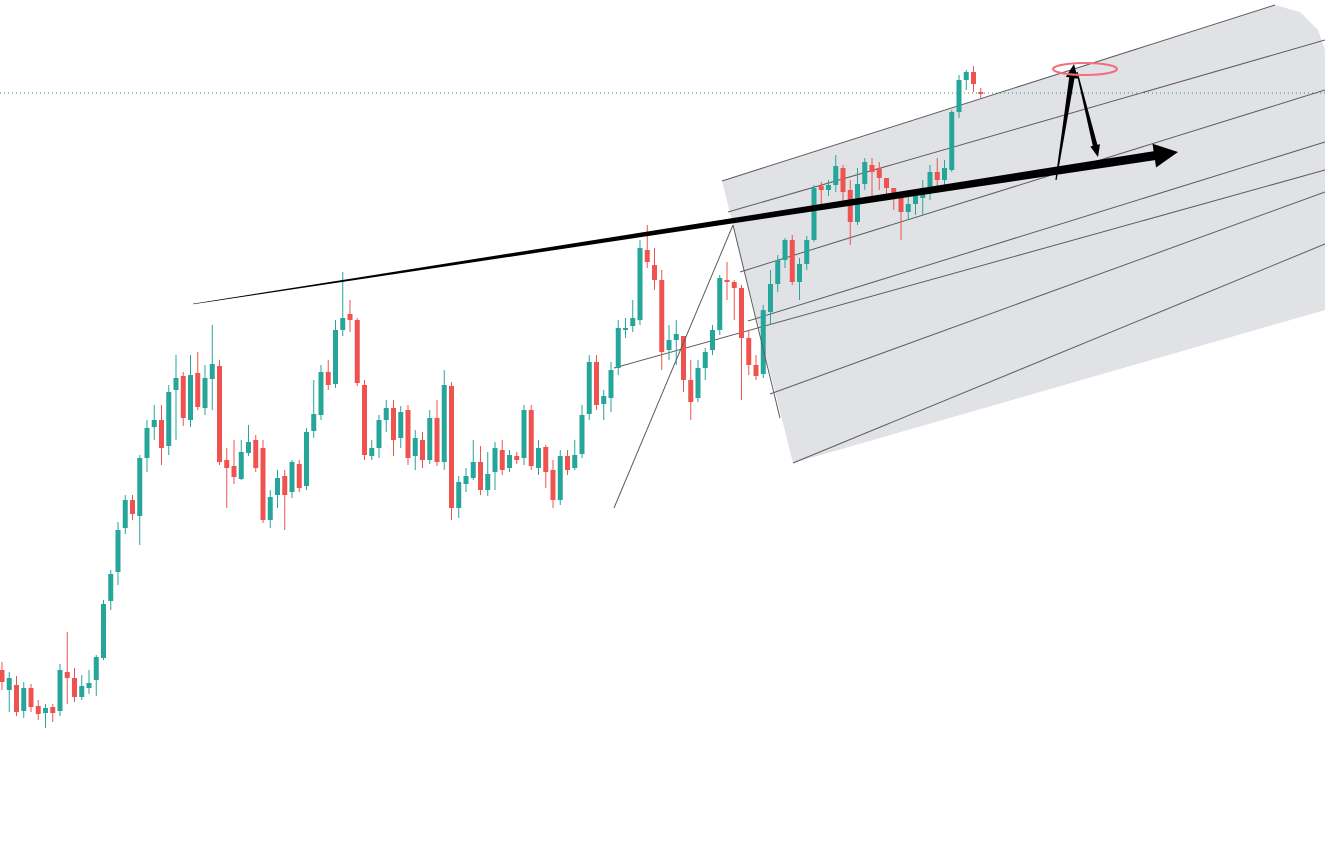 The height and width of the screenshot is (850, 1325). Describe the element at coordinates (1088, 114) in the screenshot. I see `arrow-down` at that location.